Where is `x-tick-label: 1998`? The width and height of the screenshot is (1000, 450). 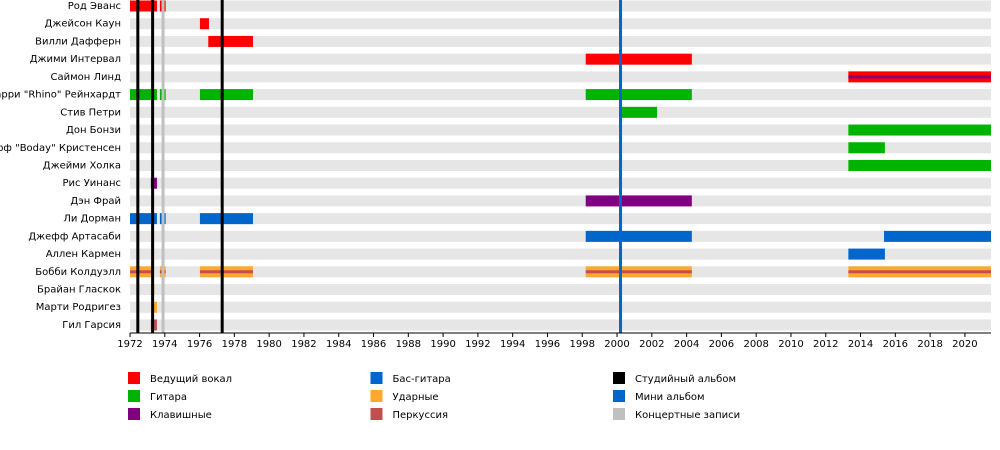
x-tick-label: 1998 is located at coordinates (582, 344).